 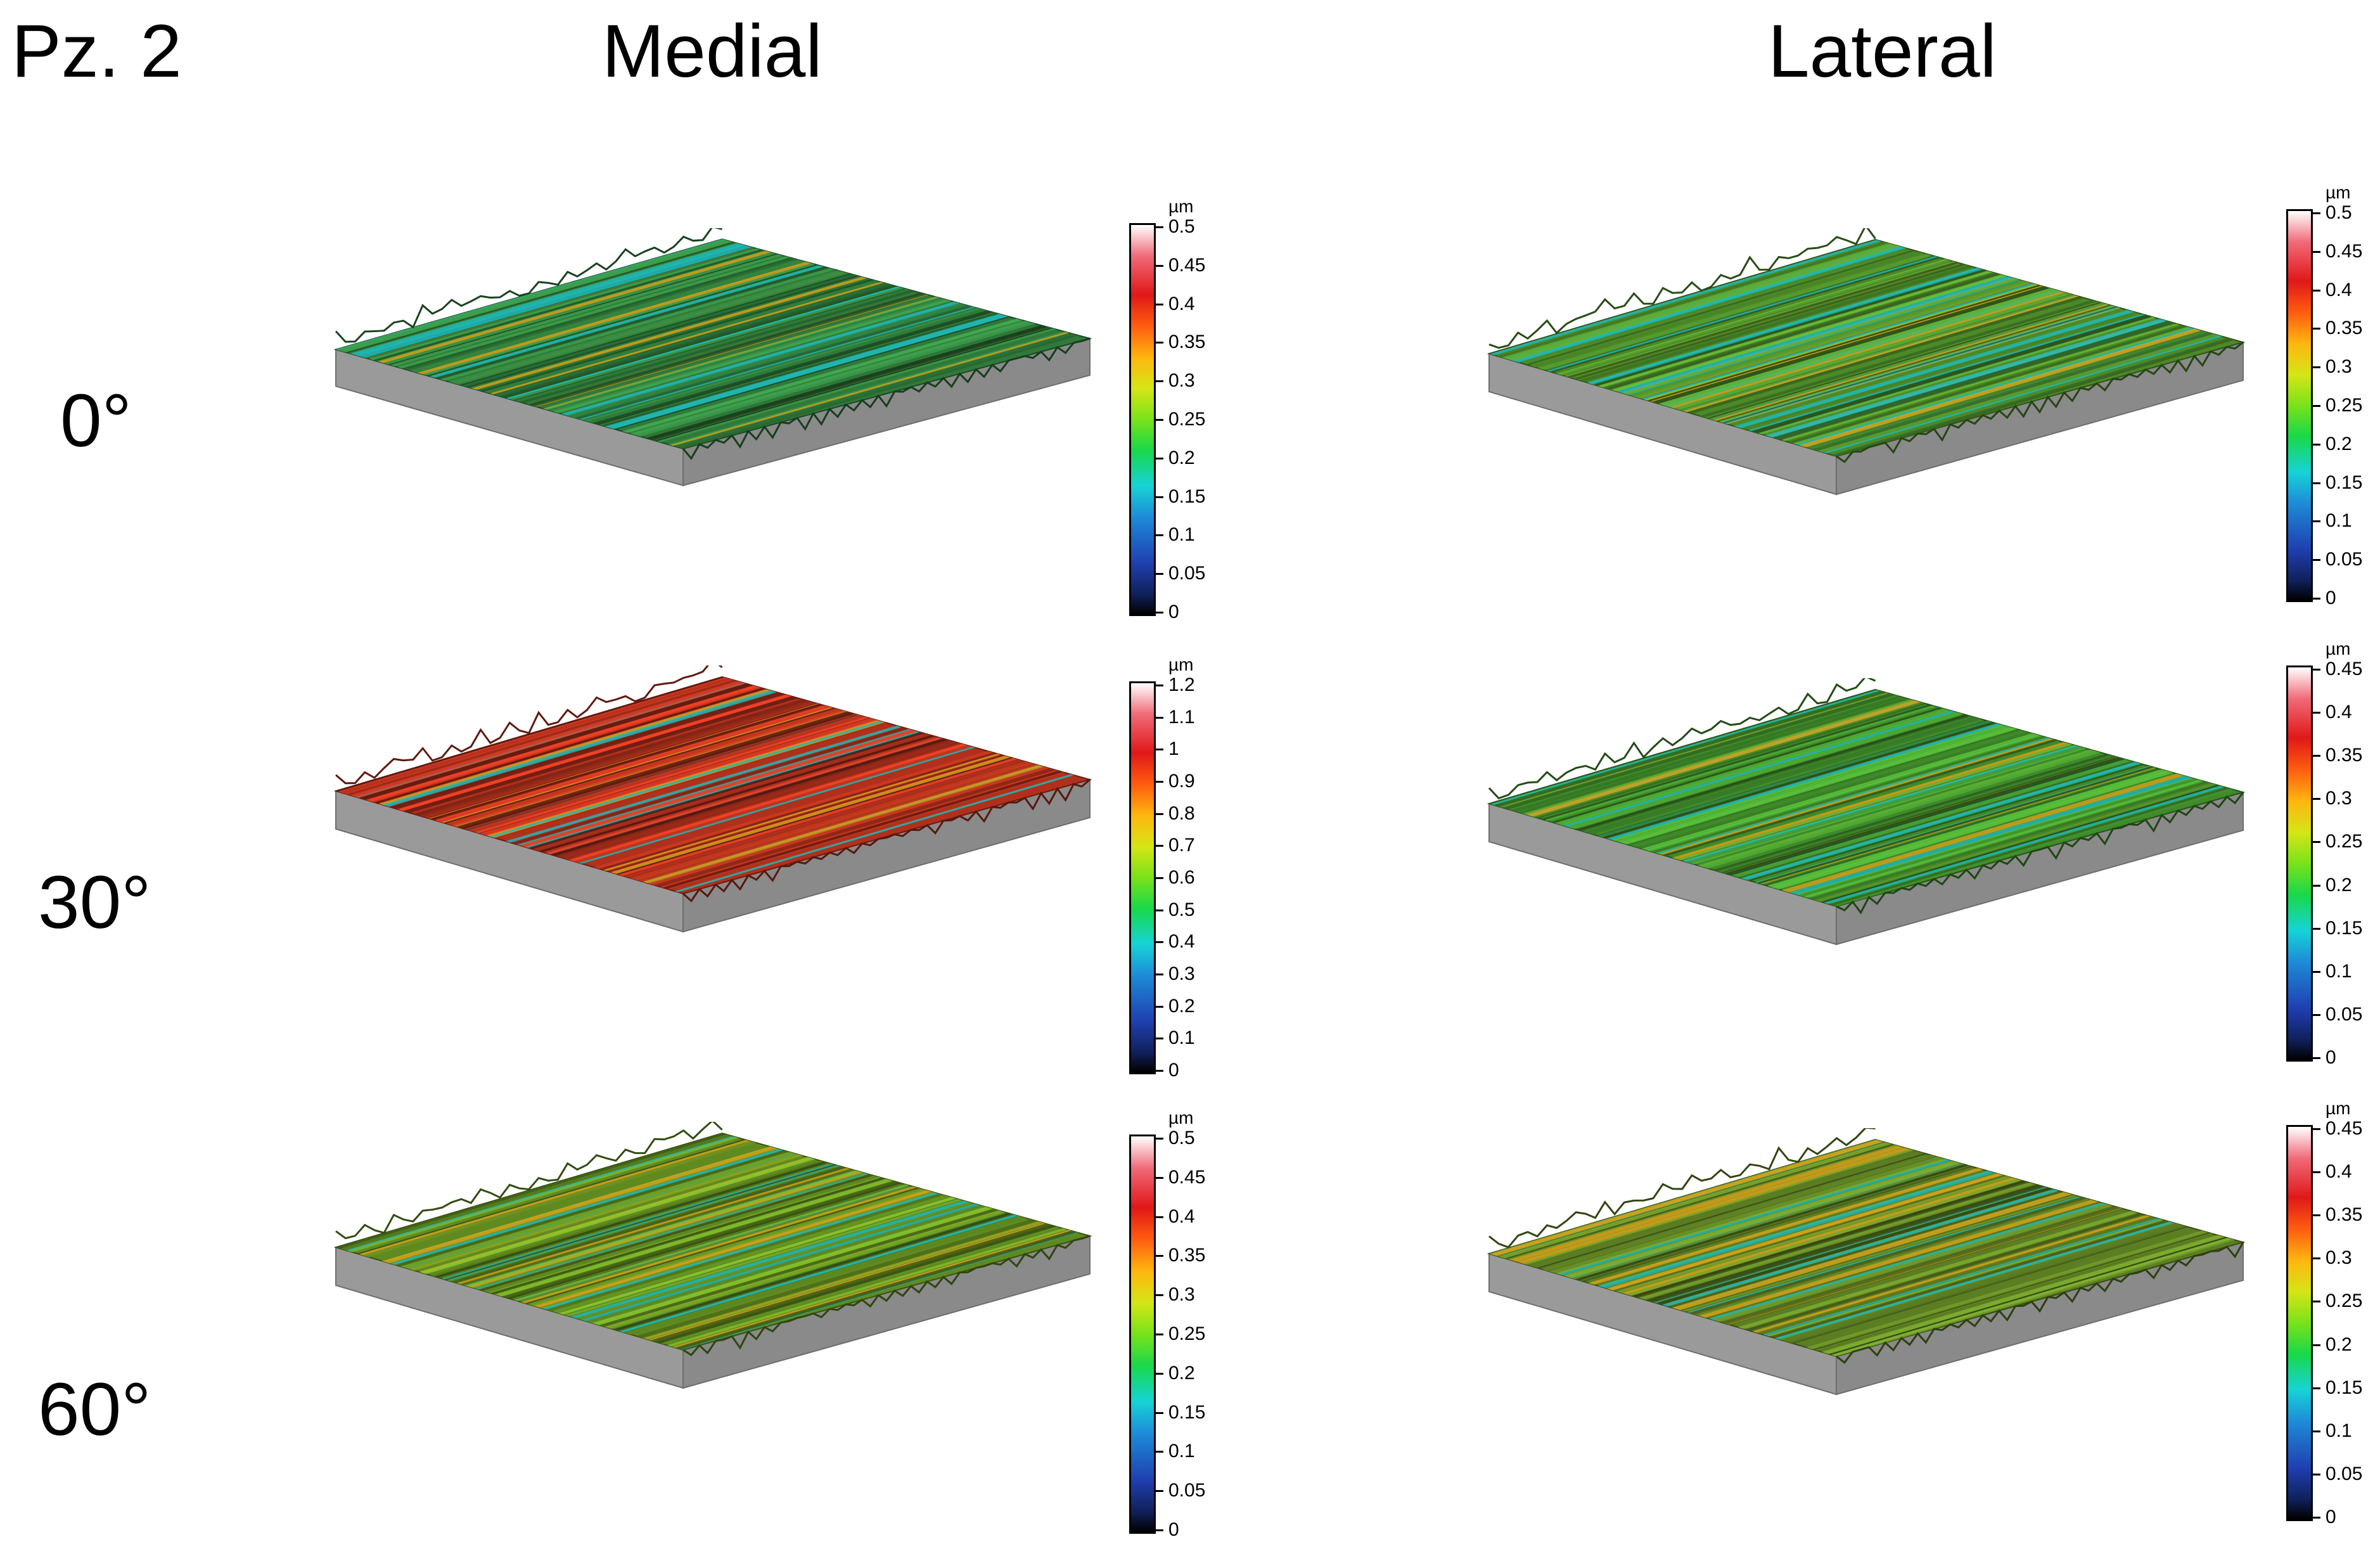 What do you see at coordinates (1181, 684) in the screenshot?
I see `colorbar-tick-label: 1.2` at bounding box center [1181, 684].